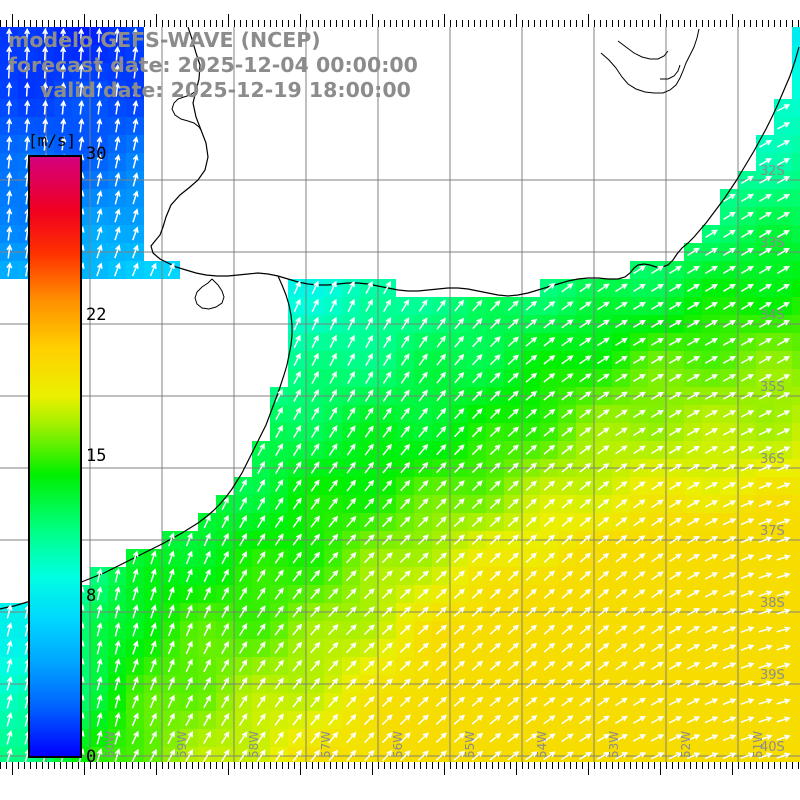 This screenshot has width=800, height=800. I want to click on lon-label-57W: 57W, so click(326, 744).